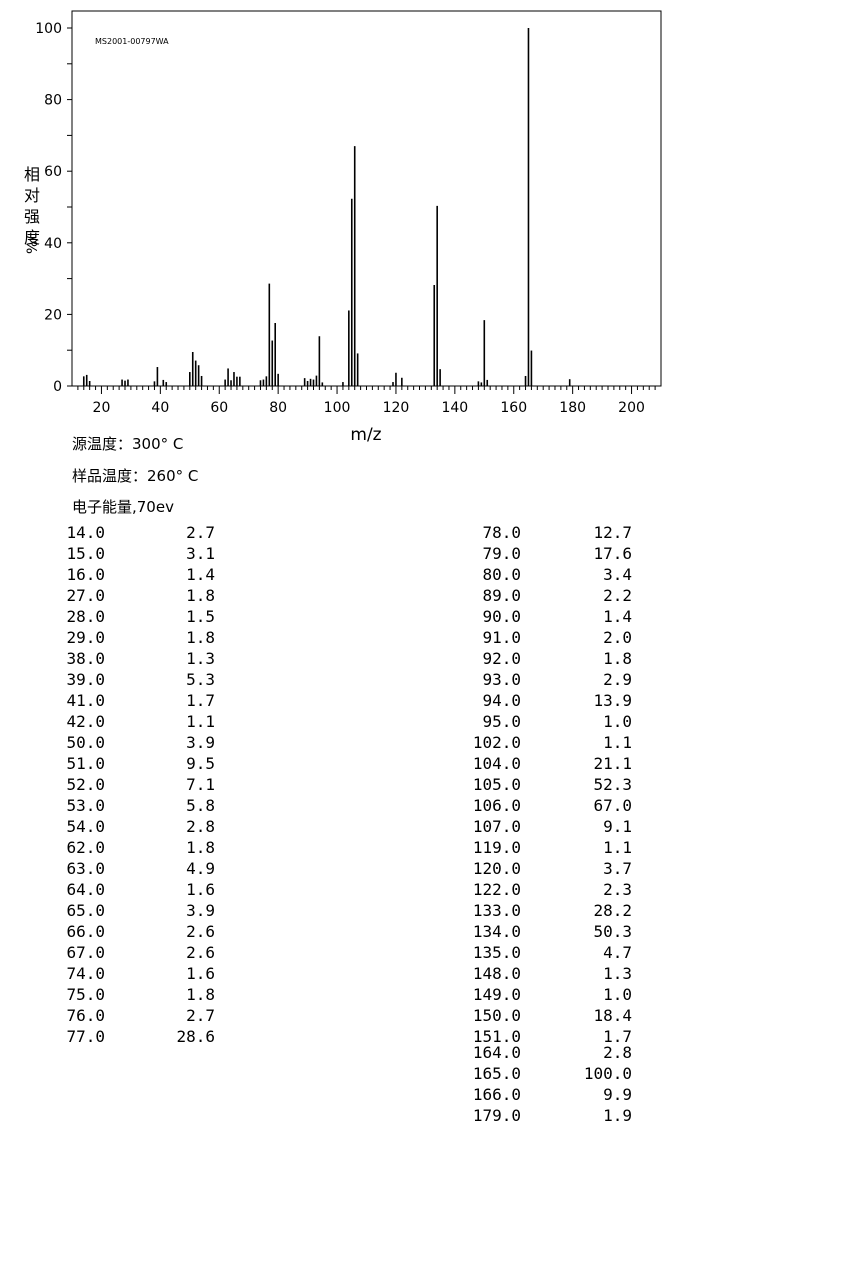 This screenshot has height=1276, width=850. What do you see at coordinates (612, 784) in the screenshot?
I see `intensity-value: 52.3` at bounding box center [612, 784].